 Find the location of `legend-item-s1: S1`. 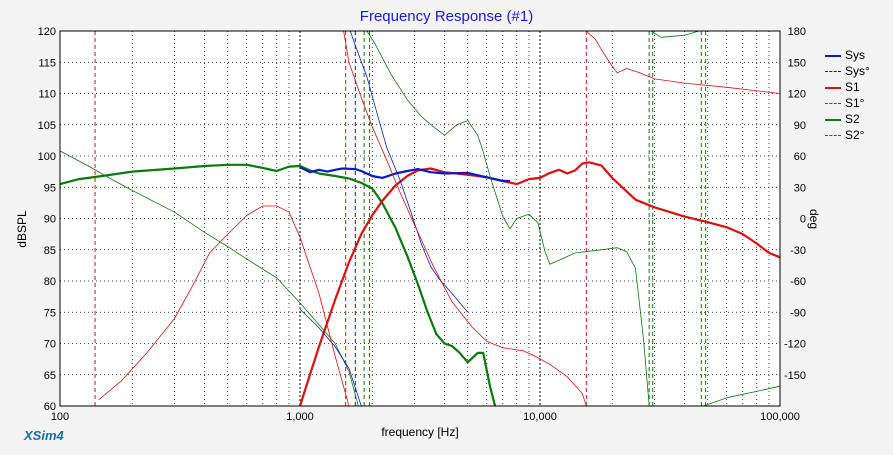

legend-item-s1: S1 is located at coordinates (856, 88).